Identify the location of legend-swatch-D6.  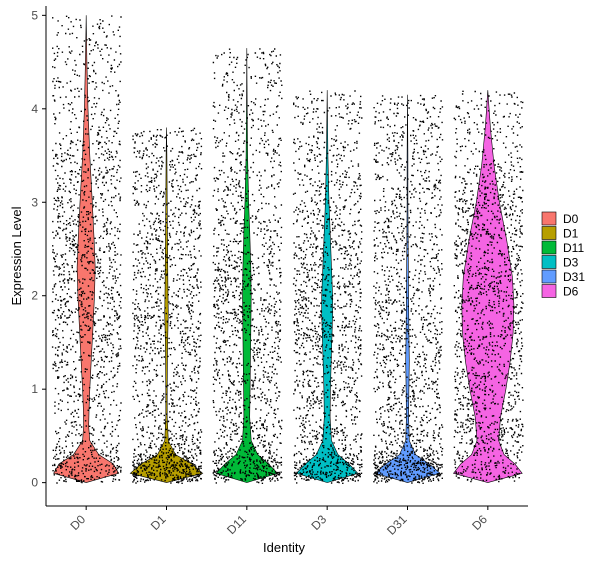
(549, 291).